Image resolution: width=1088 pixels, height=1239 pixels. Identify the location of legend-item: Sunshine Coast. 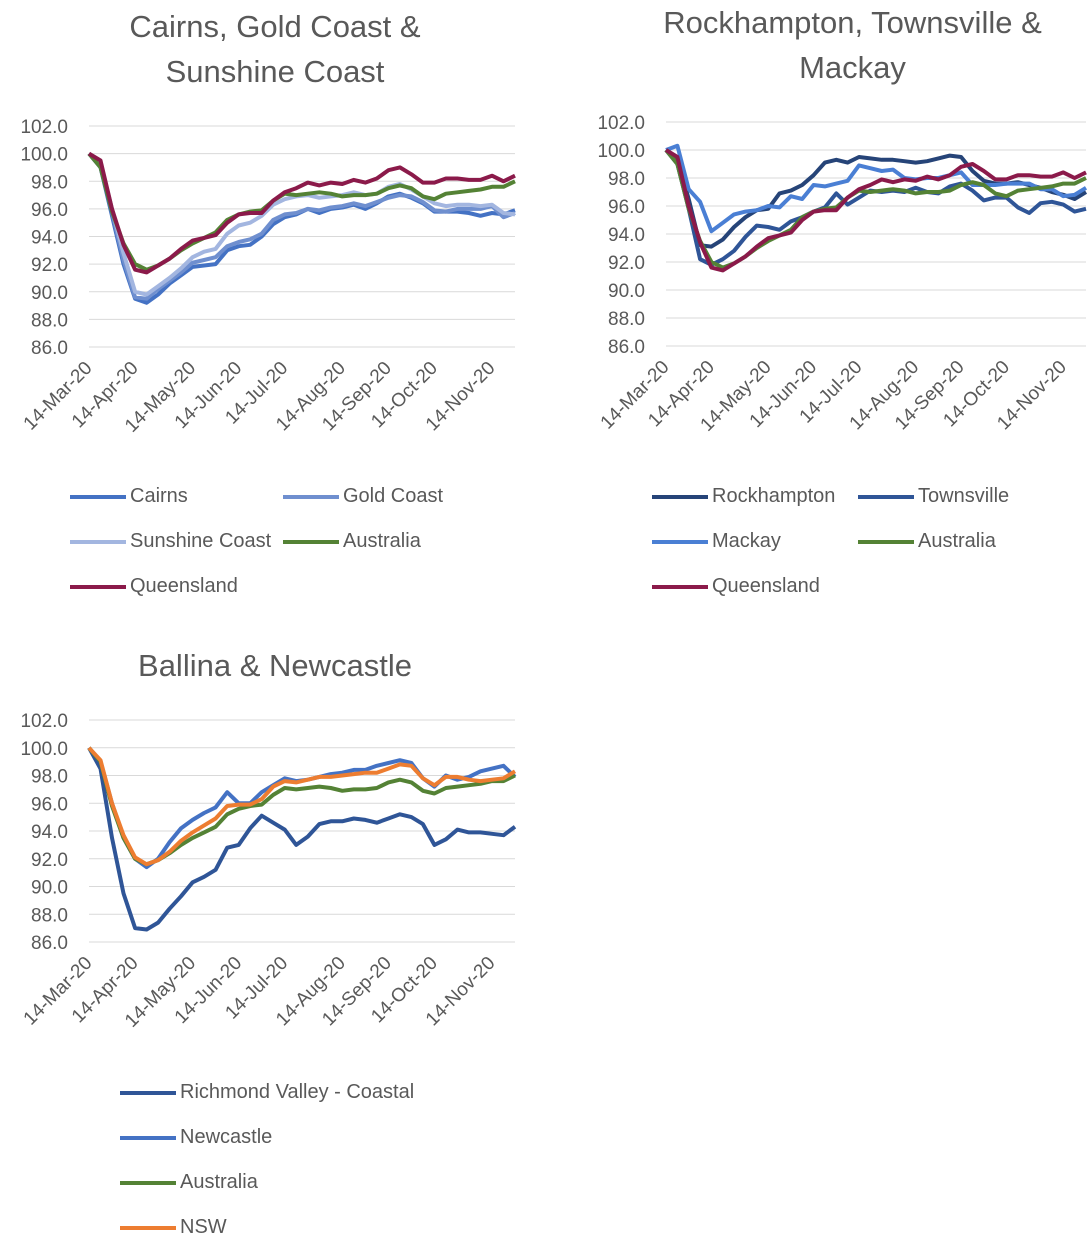
(170, 541).